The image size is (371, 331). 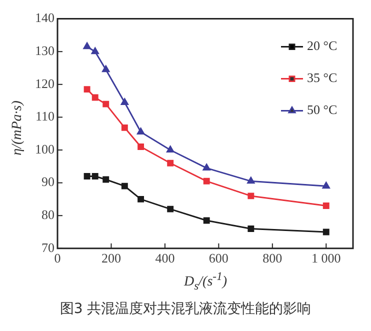 I want to click on y-axis-title: η/(mPa·s), so click(x=18, y=129).